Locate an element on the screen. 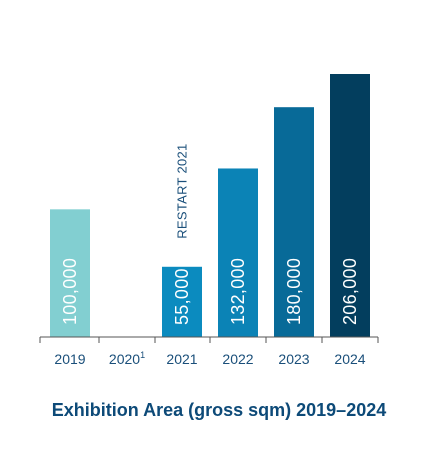 This screenshot has width=438, height=452. bar-2023 is located at coordinates (294, 222).